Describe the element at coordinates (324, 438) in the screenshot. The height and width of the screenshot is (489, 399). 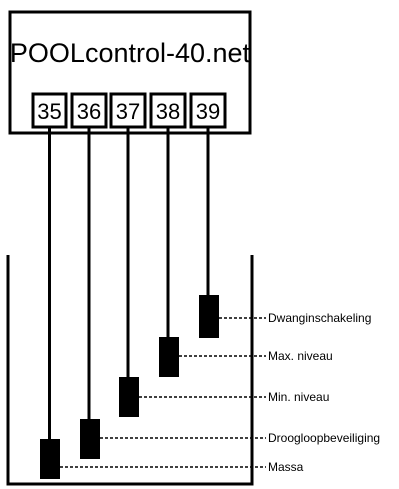
I see `label-droogloopbeveiliging: Droogloopbeveiliging` at that location.